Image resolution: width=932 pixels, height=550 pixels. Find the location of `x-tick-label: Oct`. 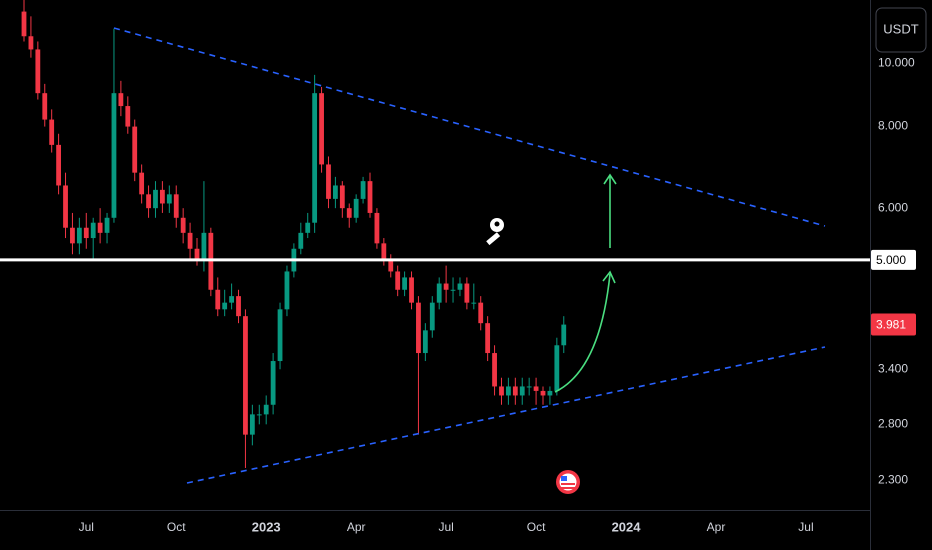

x-tick-label: Oct is located at coordinates (176, 527).